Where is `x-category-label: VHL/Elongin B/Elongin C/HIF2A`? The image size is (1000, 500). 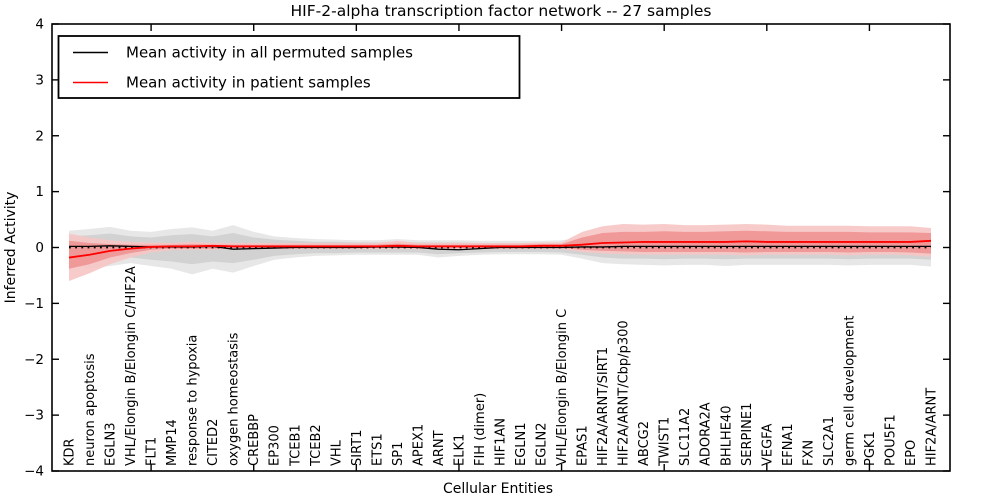
x-category-label: VHL/Elongin B/Elongin C/HIF2A is located at coordinates (131, 366).